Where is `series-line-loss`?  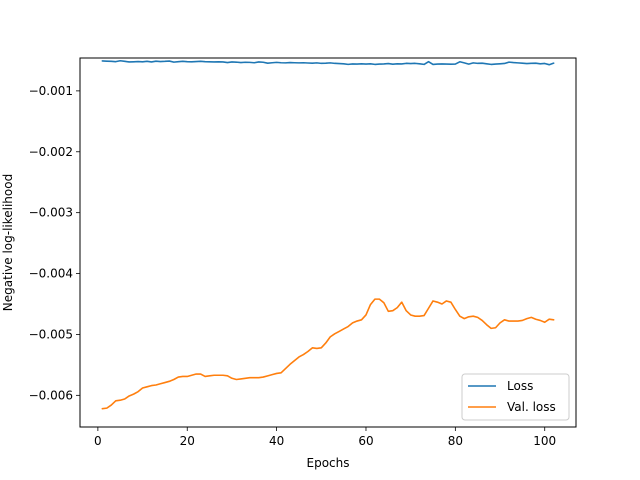
series-line-loss is located at coordinates (328, 62).